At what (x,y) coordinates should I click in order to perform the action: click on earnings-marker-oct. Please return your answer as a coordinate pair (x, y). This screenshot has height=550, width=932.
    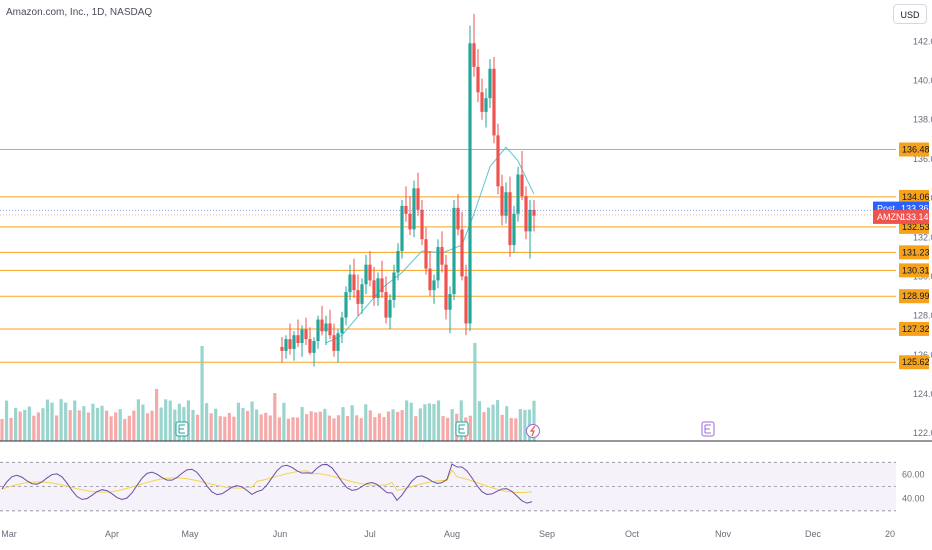
    Looking at the image, I should click on (708, 429).